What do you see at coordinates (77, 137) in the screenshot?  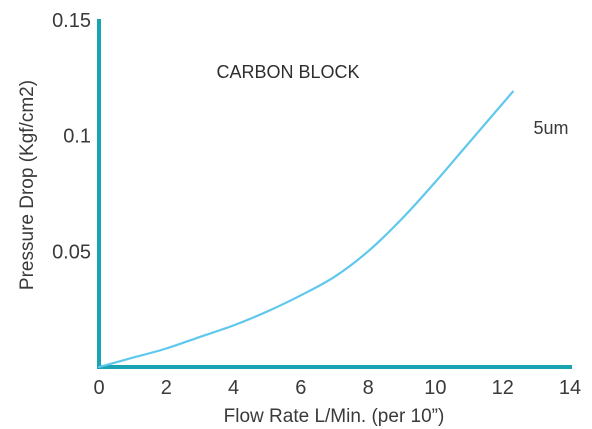 I see `y-tick-label: 0.1` at bounding box center [77, 137].